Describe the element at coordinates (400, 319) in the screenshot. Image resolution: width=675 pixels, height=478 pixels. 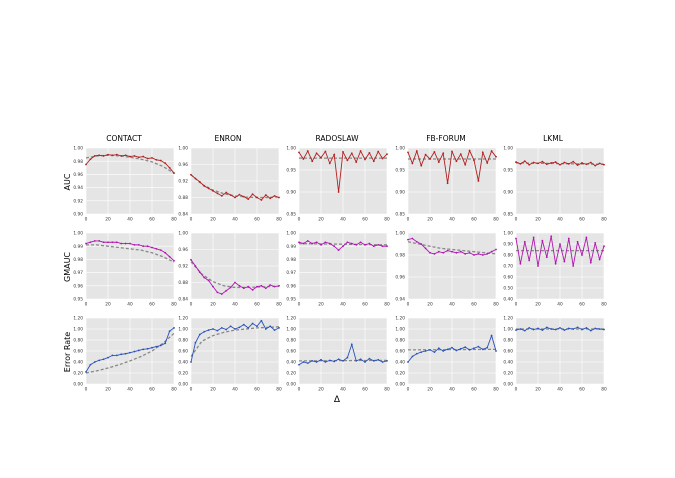
I see `y-tick-label: 1.20` at that location.